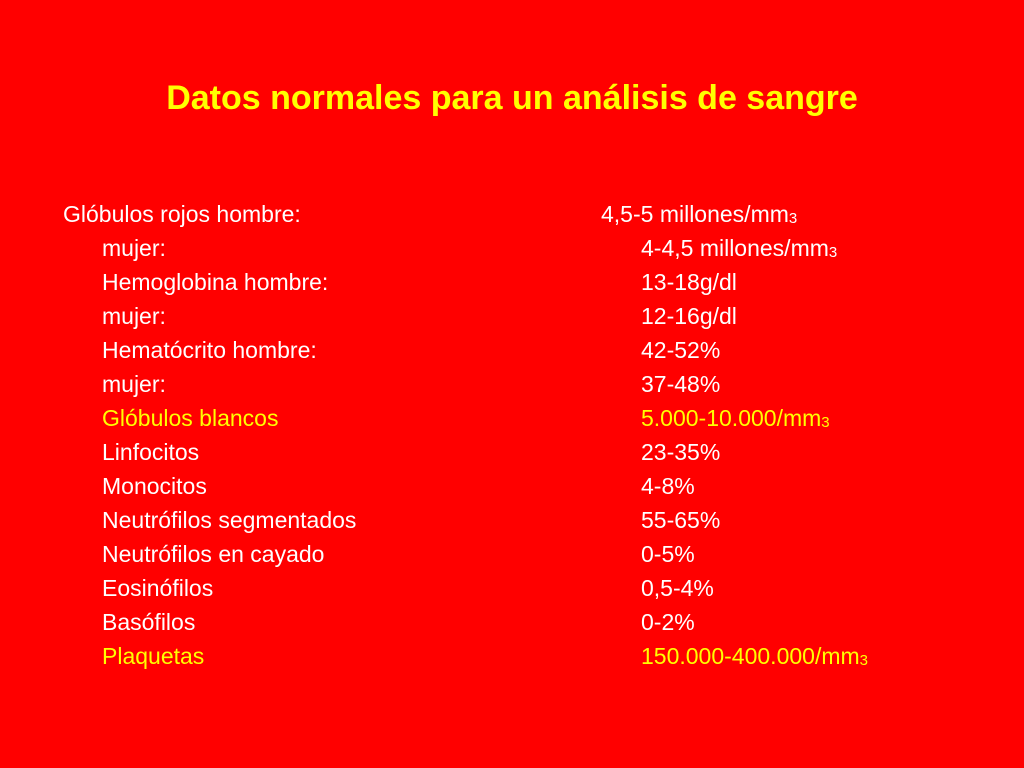 Image resolution: width=1024 pixels, height=768 pixels. I want to click on row-value: 4-4,5 millones/mm3, so click(739, 250).